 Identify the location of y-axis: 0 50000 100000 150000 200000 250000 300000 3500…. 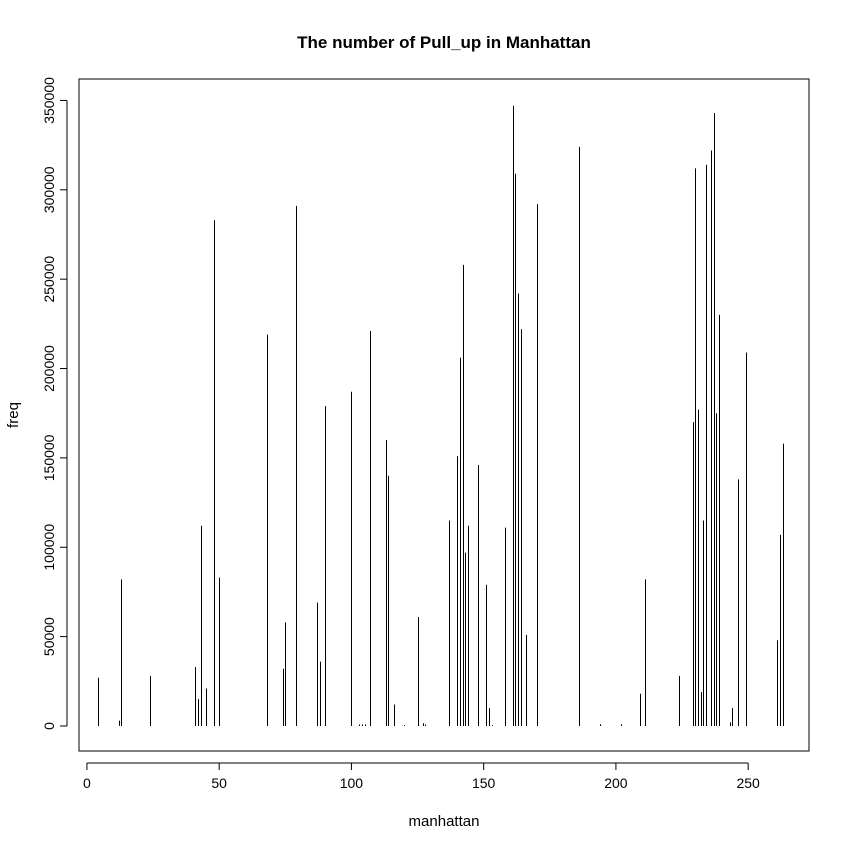
(54, 403).